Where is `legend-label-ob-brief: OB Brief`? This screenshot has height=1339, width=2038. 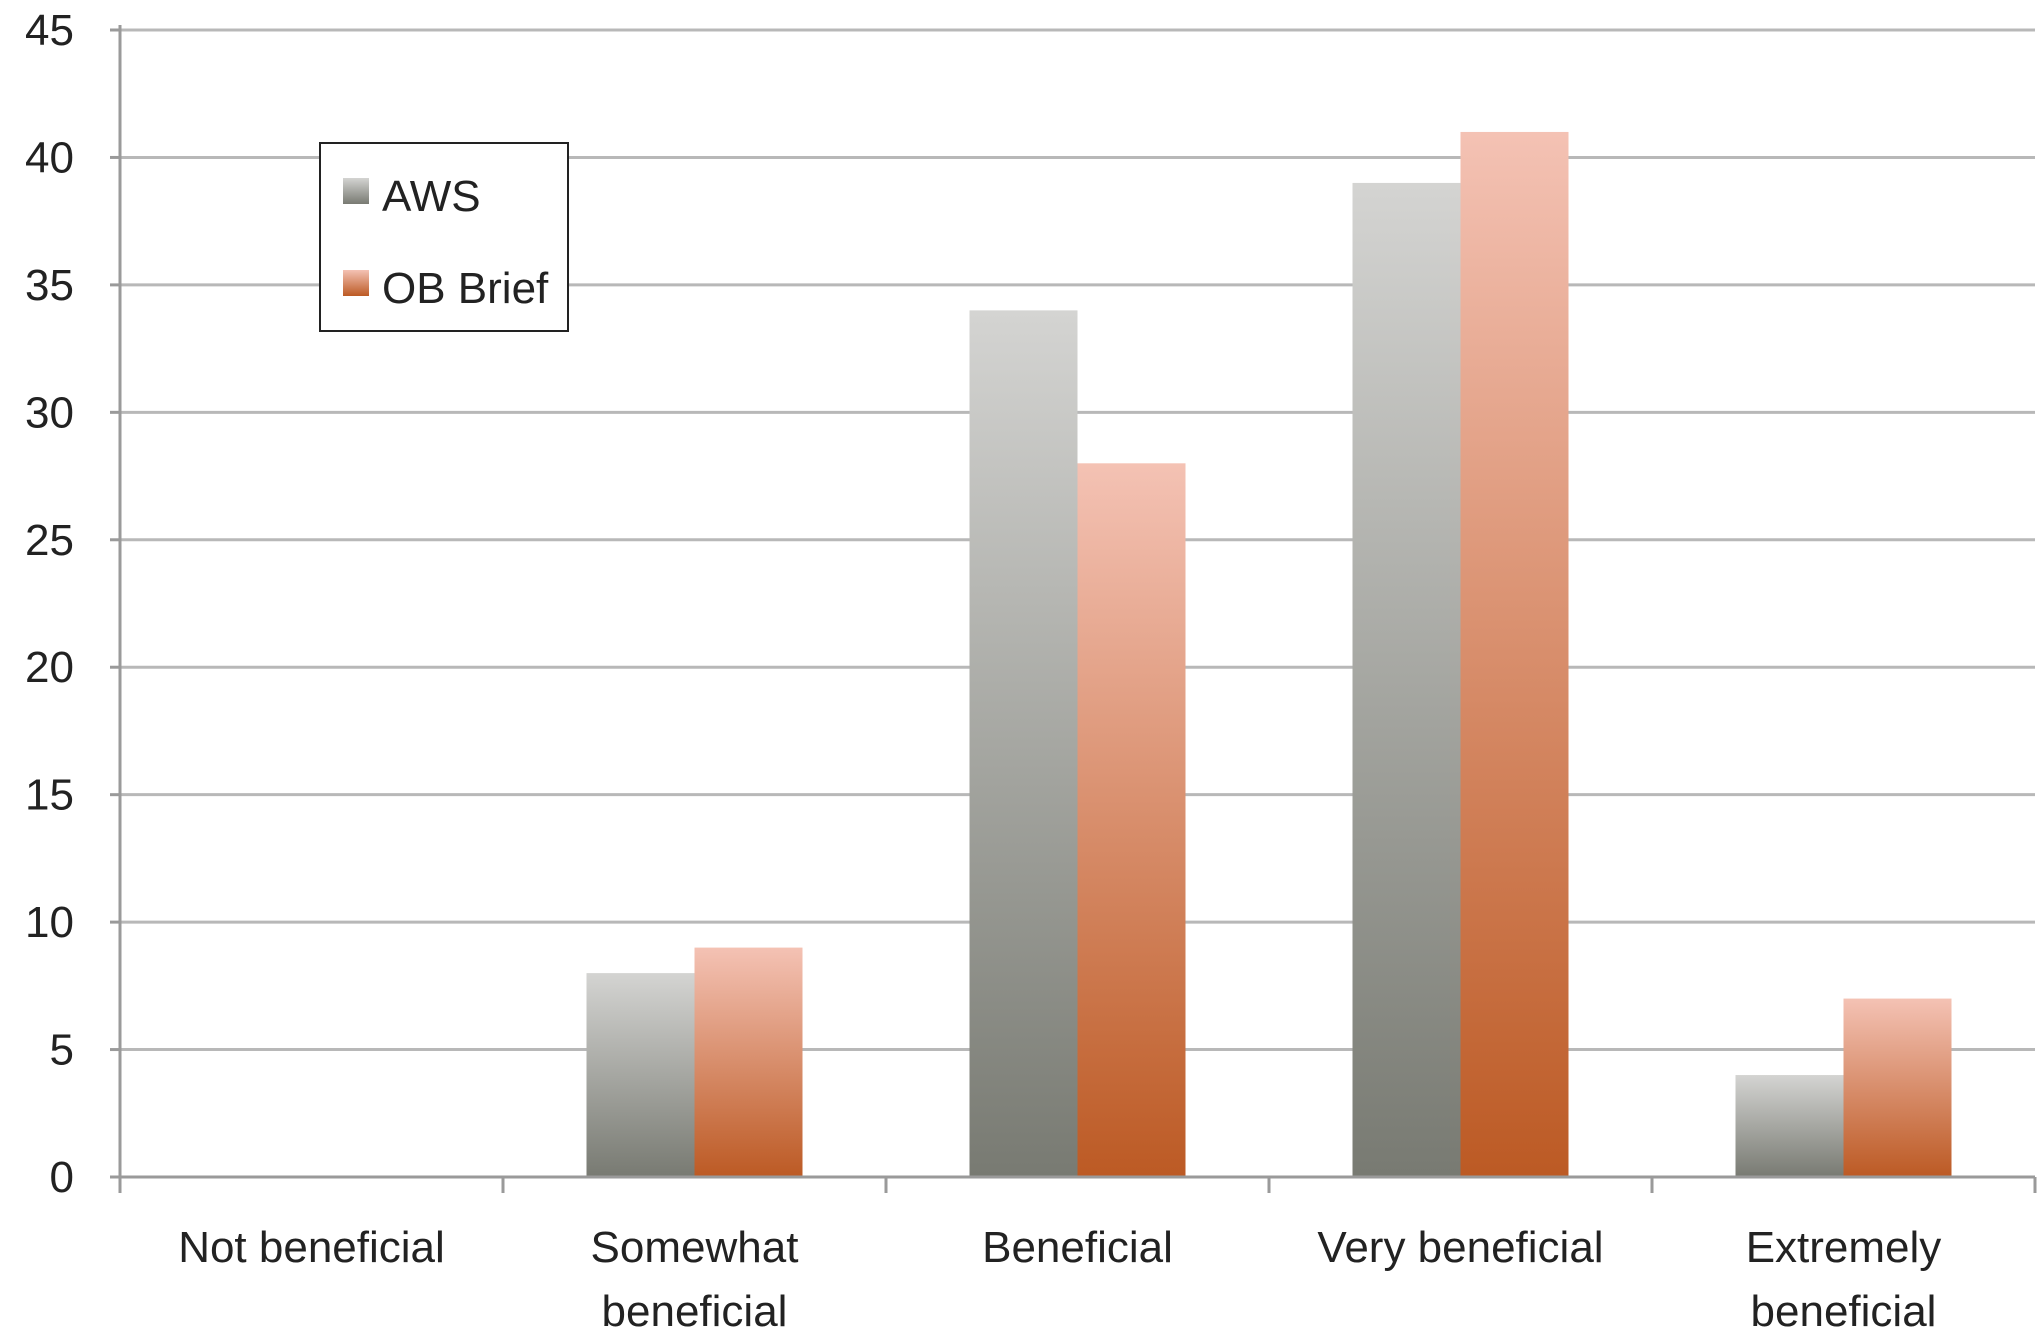 legend-label-ob-brief: OB Brief is located at coordinates (465, 288).